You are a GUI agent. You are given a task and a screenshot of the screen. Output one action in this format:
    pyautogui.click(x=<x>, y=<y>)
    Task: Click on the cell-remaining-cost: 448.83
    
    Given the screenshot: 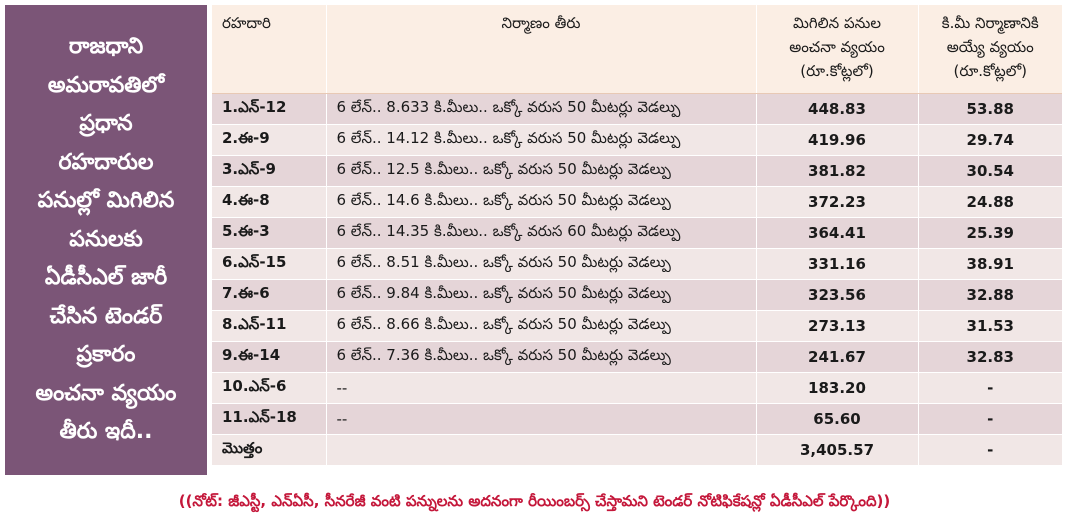 What is the action you would take?
    pyautogui.click(x=837, y=109)
    